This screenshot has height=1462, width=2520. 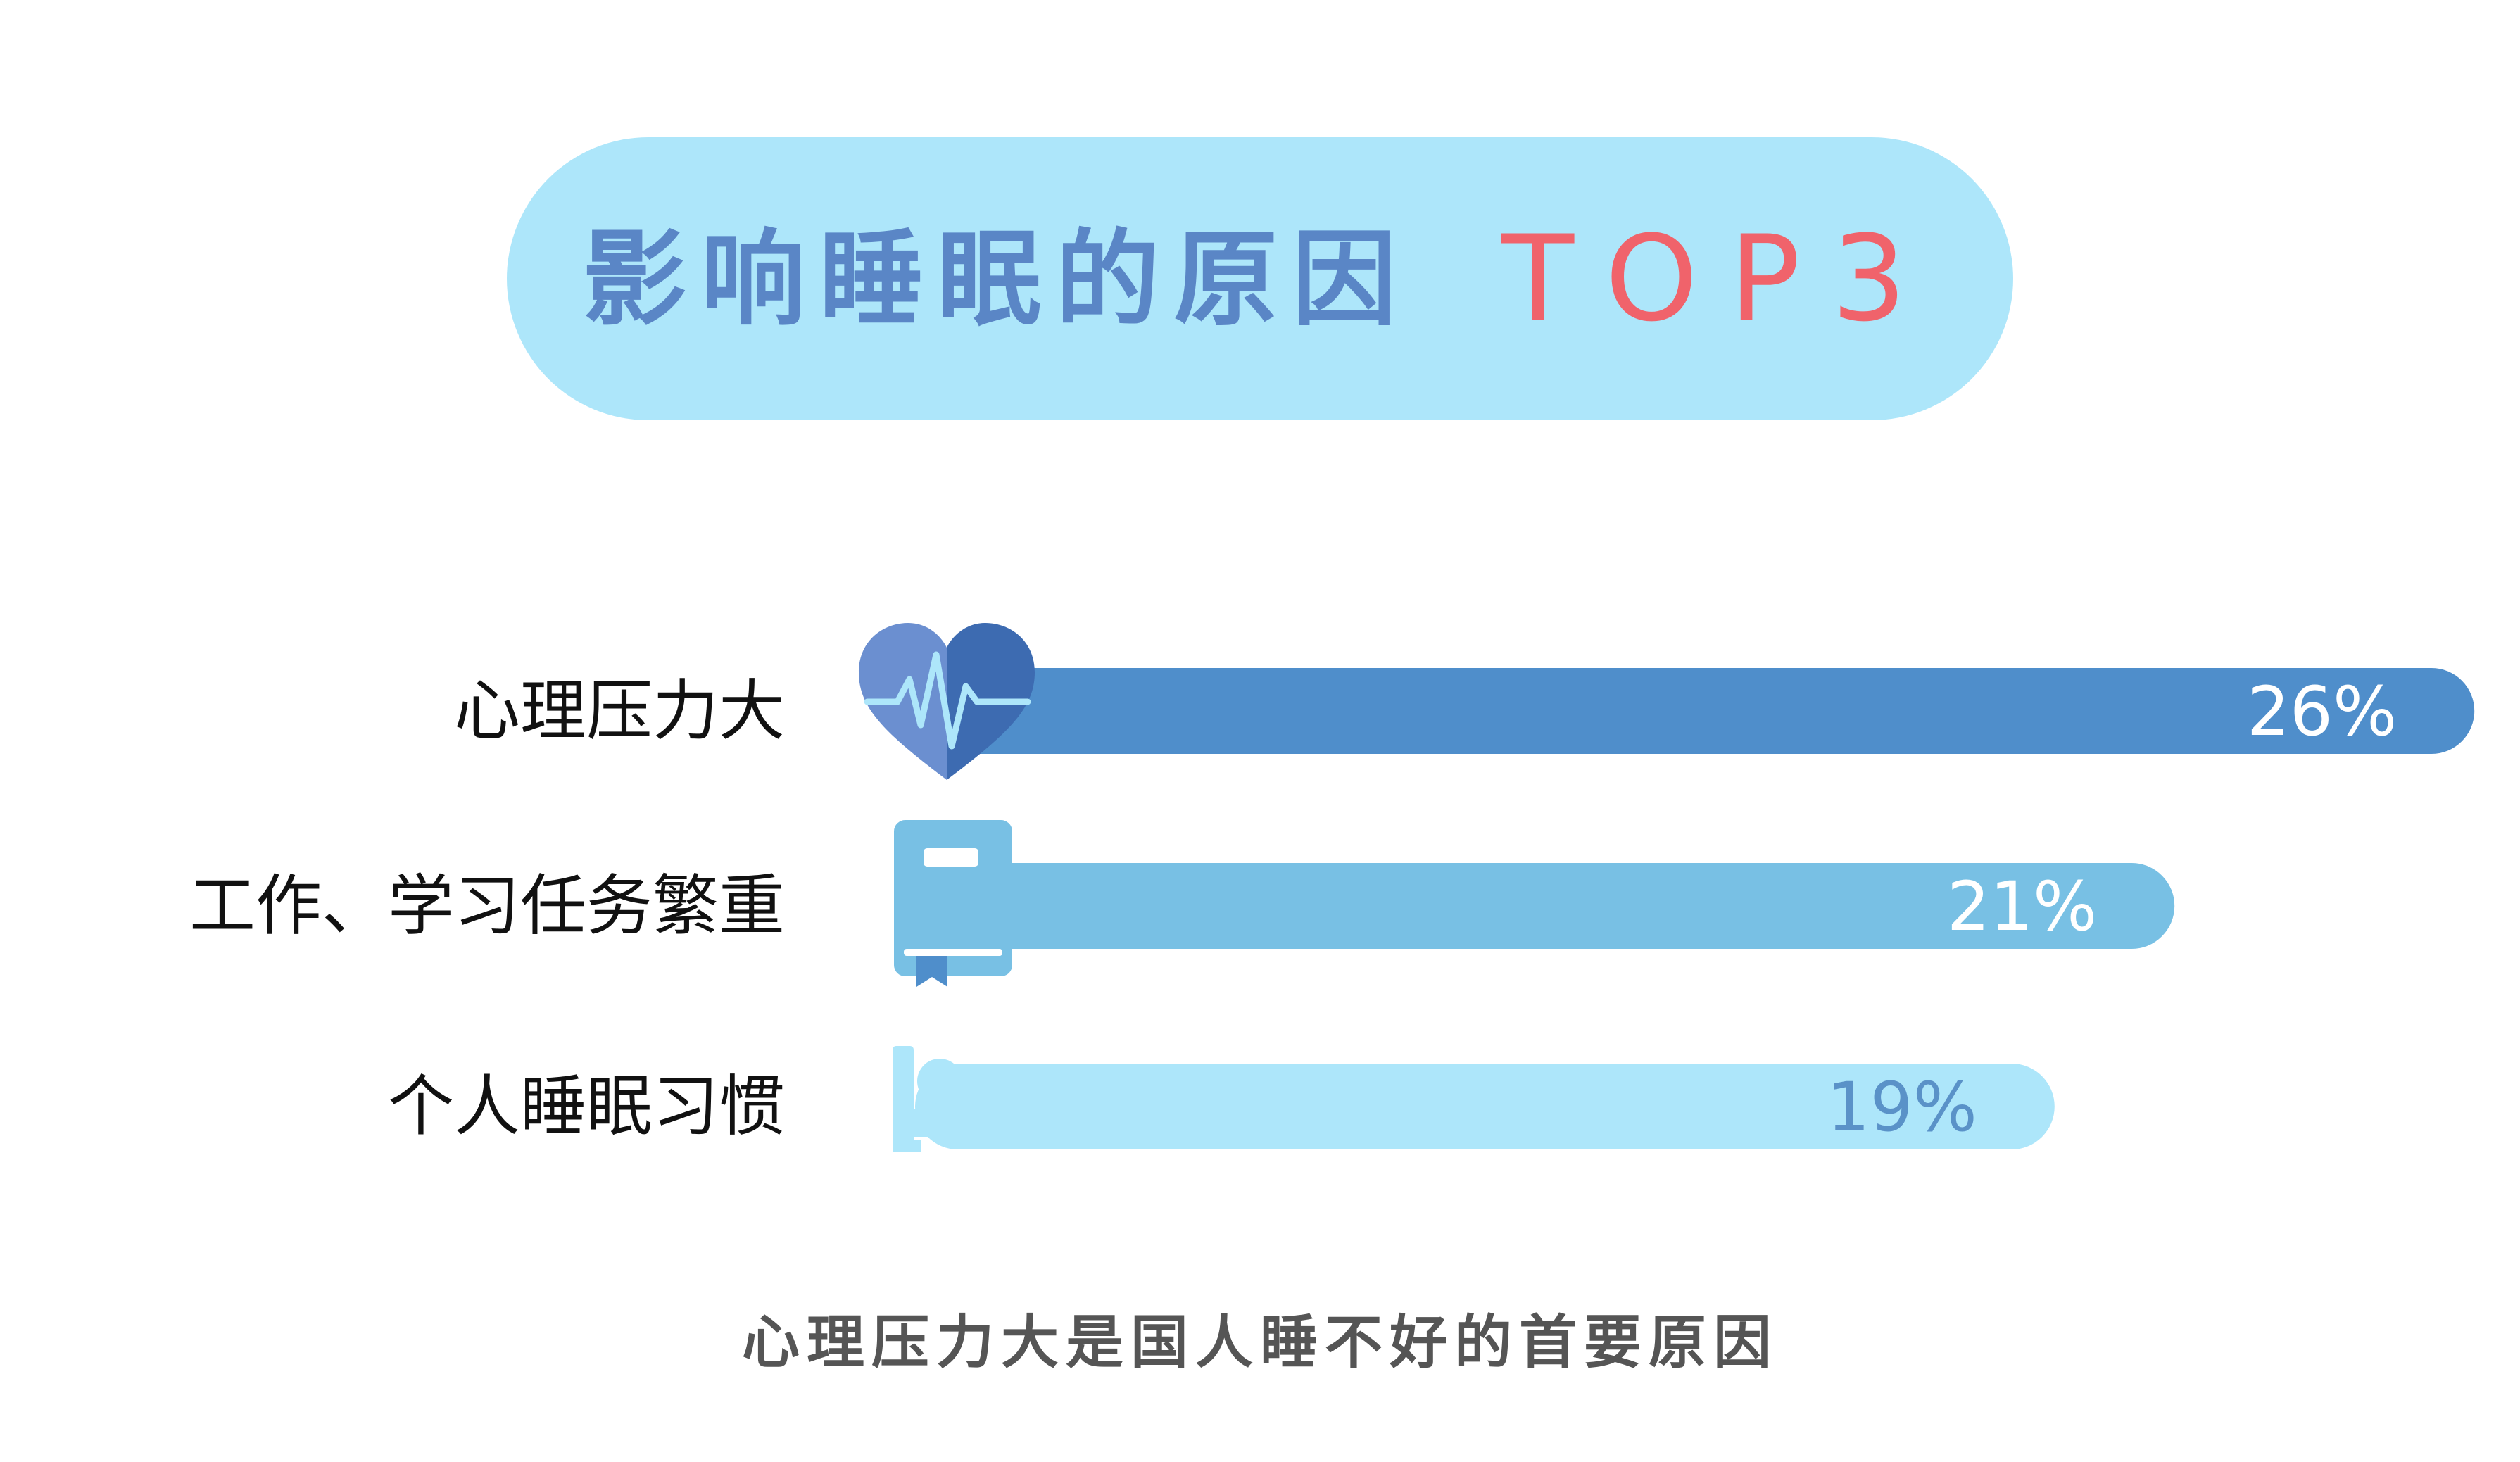 I want to click on value-label-2: 21%, so click(x=2022, y=907).